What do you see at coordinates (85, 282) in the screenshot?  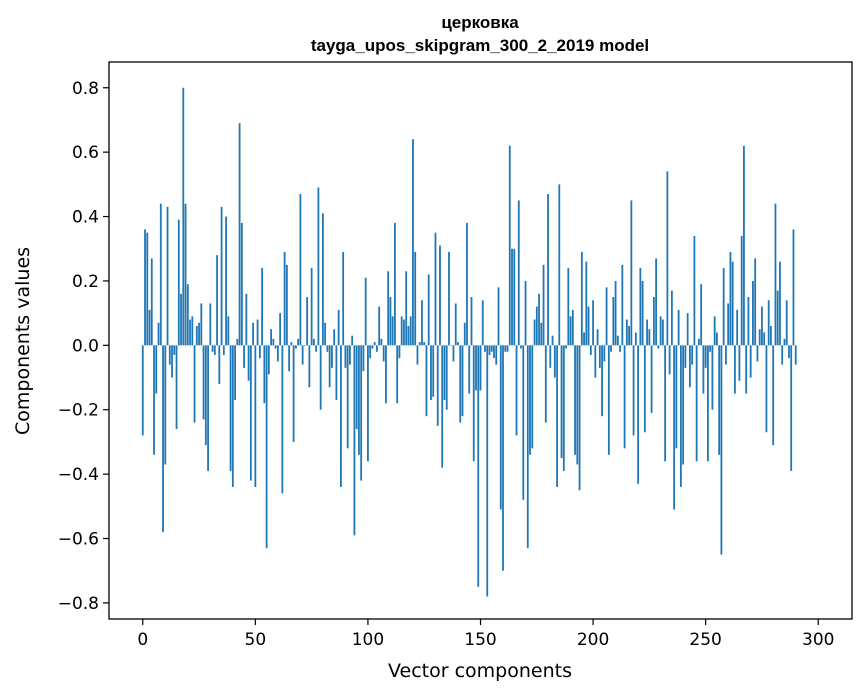 I see `y-tick-label: 0.2` at bounding box center [85, 282].